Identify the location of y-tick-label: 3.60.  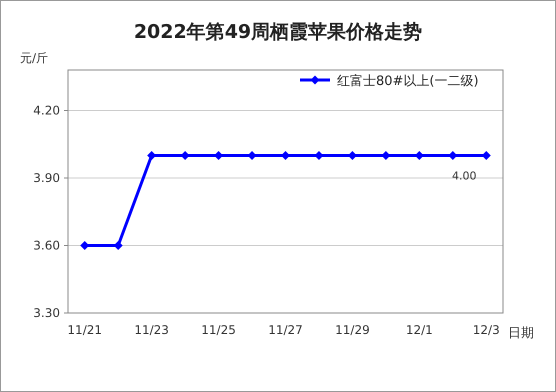
(46, 245).